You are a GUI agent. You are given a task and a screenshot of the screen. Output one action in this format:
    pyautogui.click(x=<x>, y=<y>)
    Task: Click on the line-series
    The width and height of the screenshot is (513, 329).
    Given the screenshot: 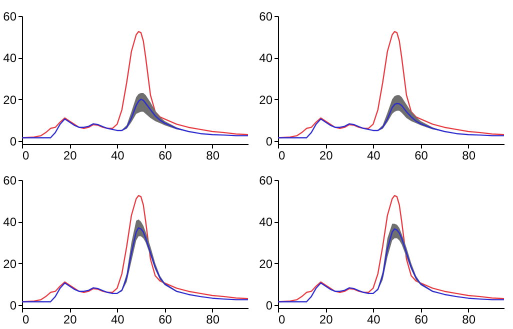 What is the action you would take?
    pyautogui.click(x=391, y=120)
    